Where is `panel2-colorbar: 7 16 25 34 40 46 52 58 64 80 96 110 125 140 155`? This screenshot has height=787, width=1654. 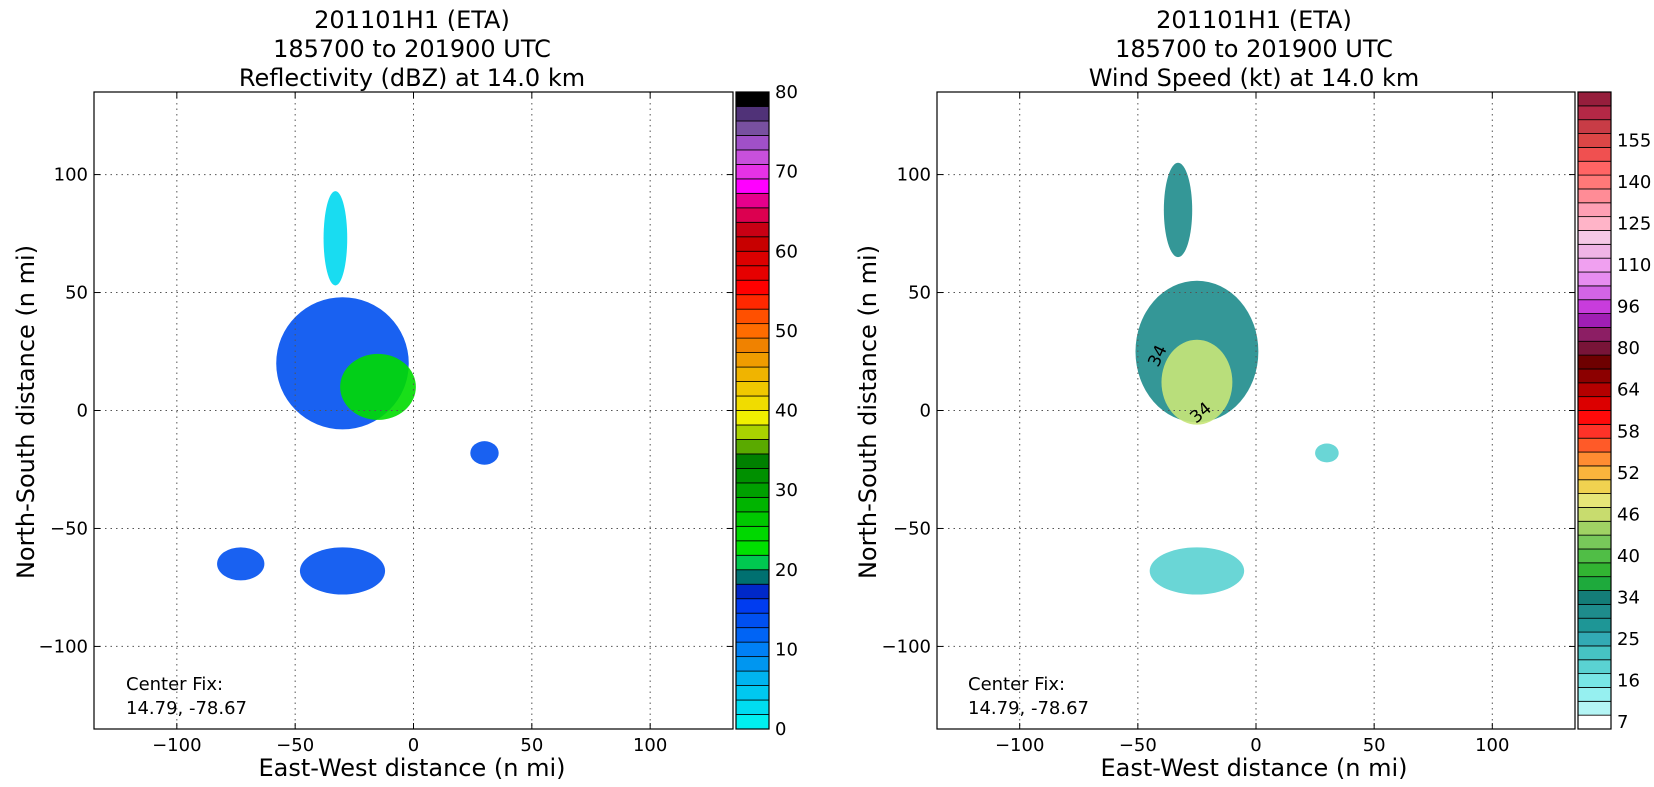
panel2-colorbar: 7 16 25 34 40 46 52 58 64 80 96 110 125 140 155 is located at coordinates (1614, 412).